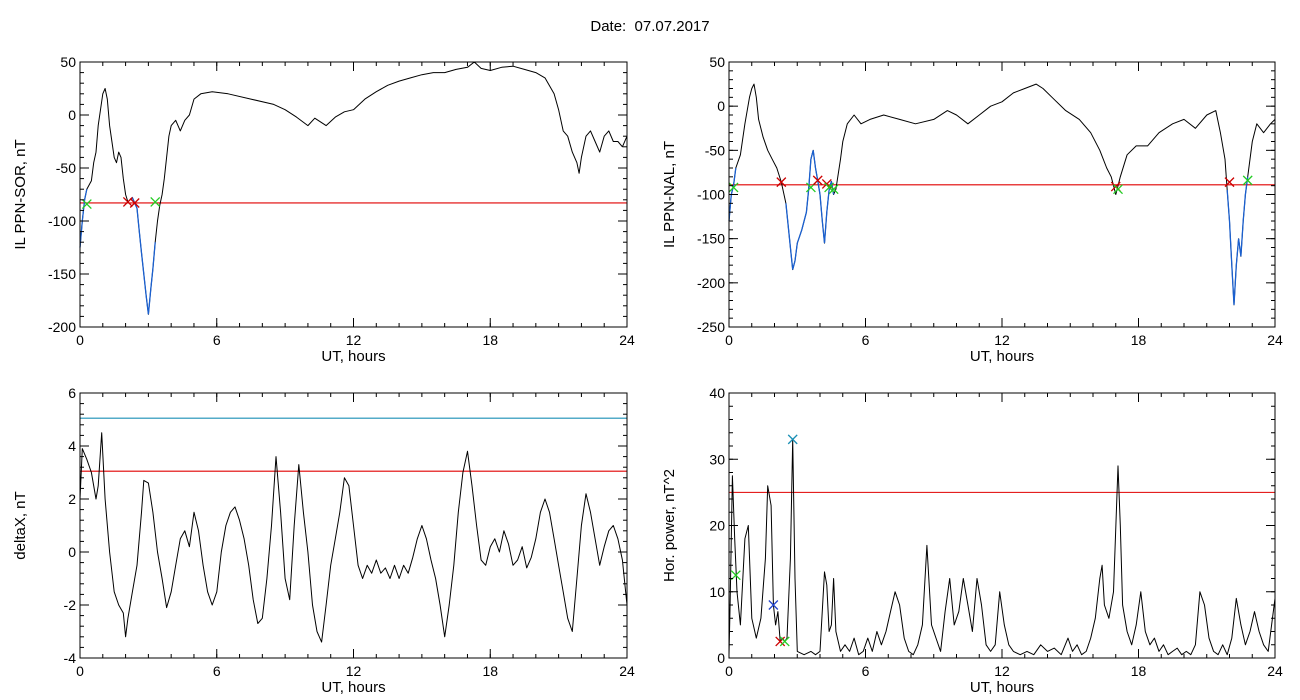  Describe the element at coordinates (72, 499) in the screenshot. I see `y-tick-label: 2` at that location.